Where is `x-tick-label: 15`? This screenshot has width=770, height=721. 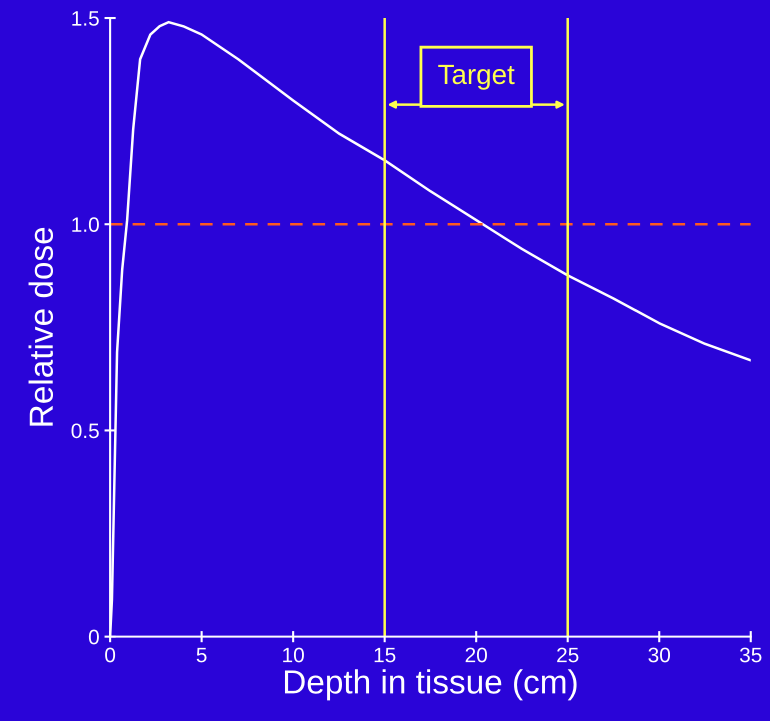 x-tick-label: 15 is located at coordinates (385, 655).